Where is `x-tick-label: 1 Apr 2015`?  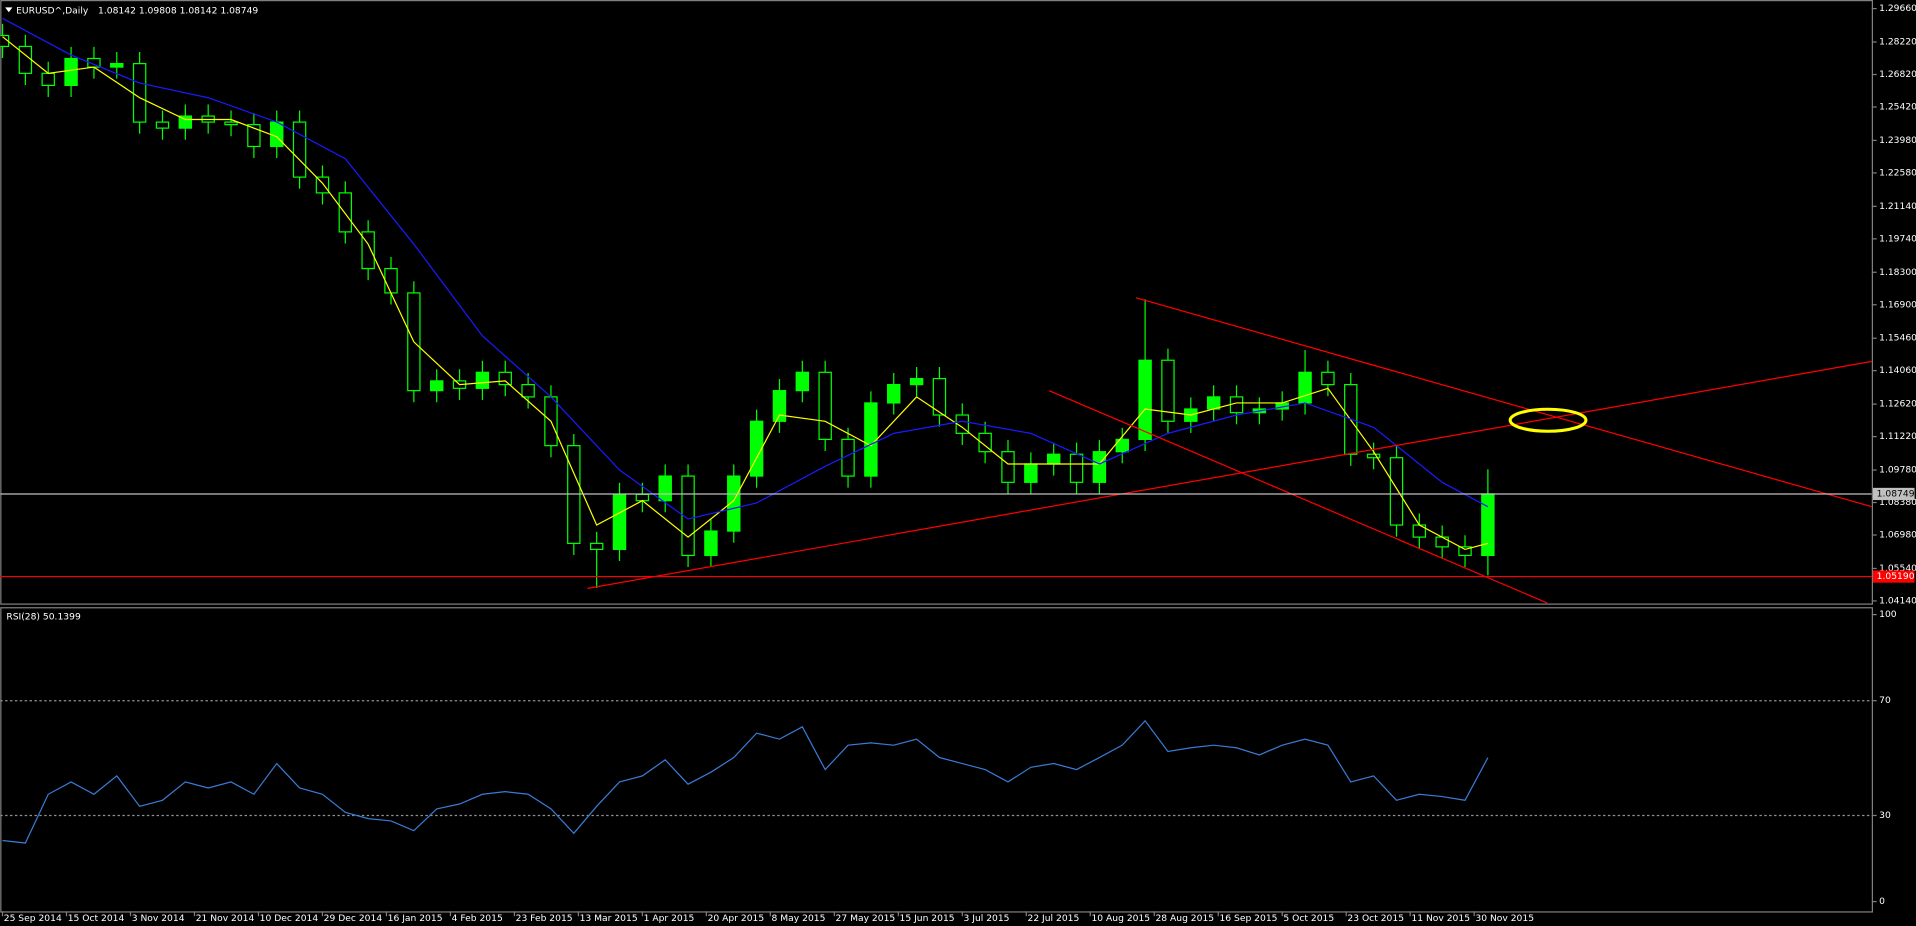
x-tick-label: 1 Apr 2015 is located at coordinates (669, 918).